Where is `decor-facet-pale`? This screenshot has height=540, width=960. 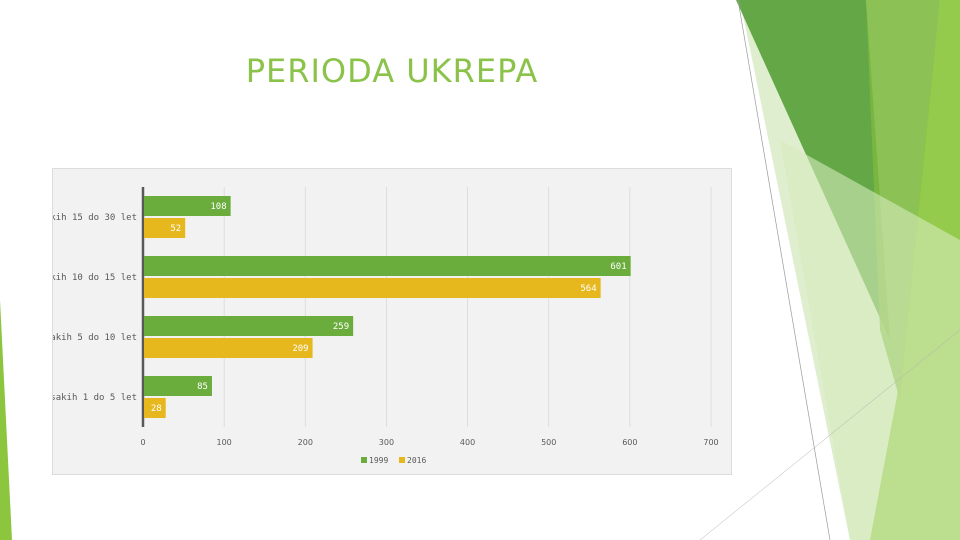 decor-facet-pale is located at coordinates (870, 340).